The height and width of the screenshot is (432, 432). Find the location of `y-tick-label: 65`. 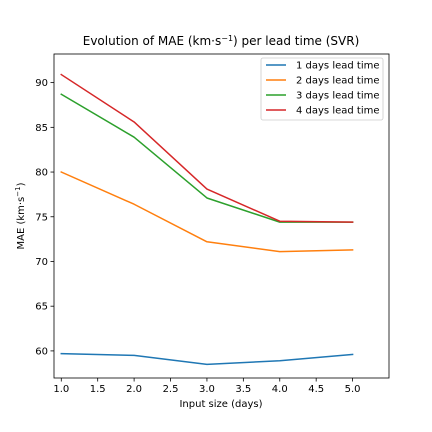

y-tick-label: 65 is located at coordinates (41, 307).